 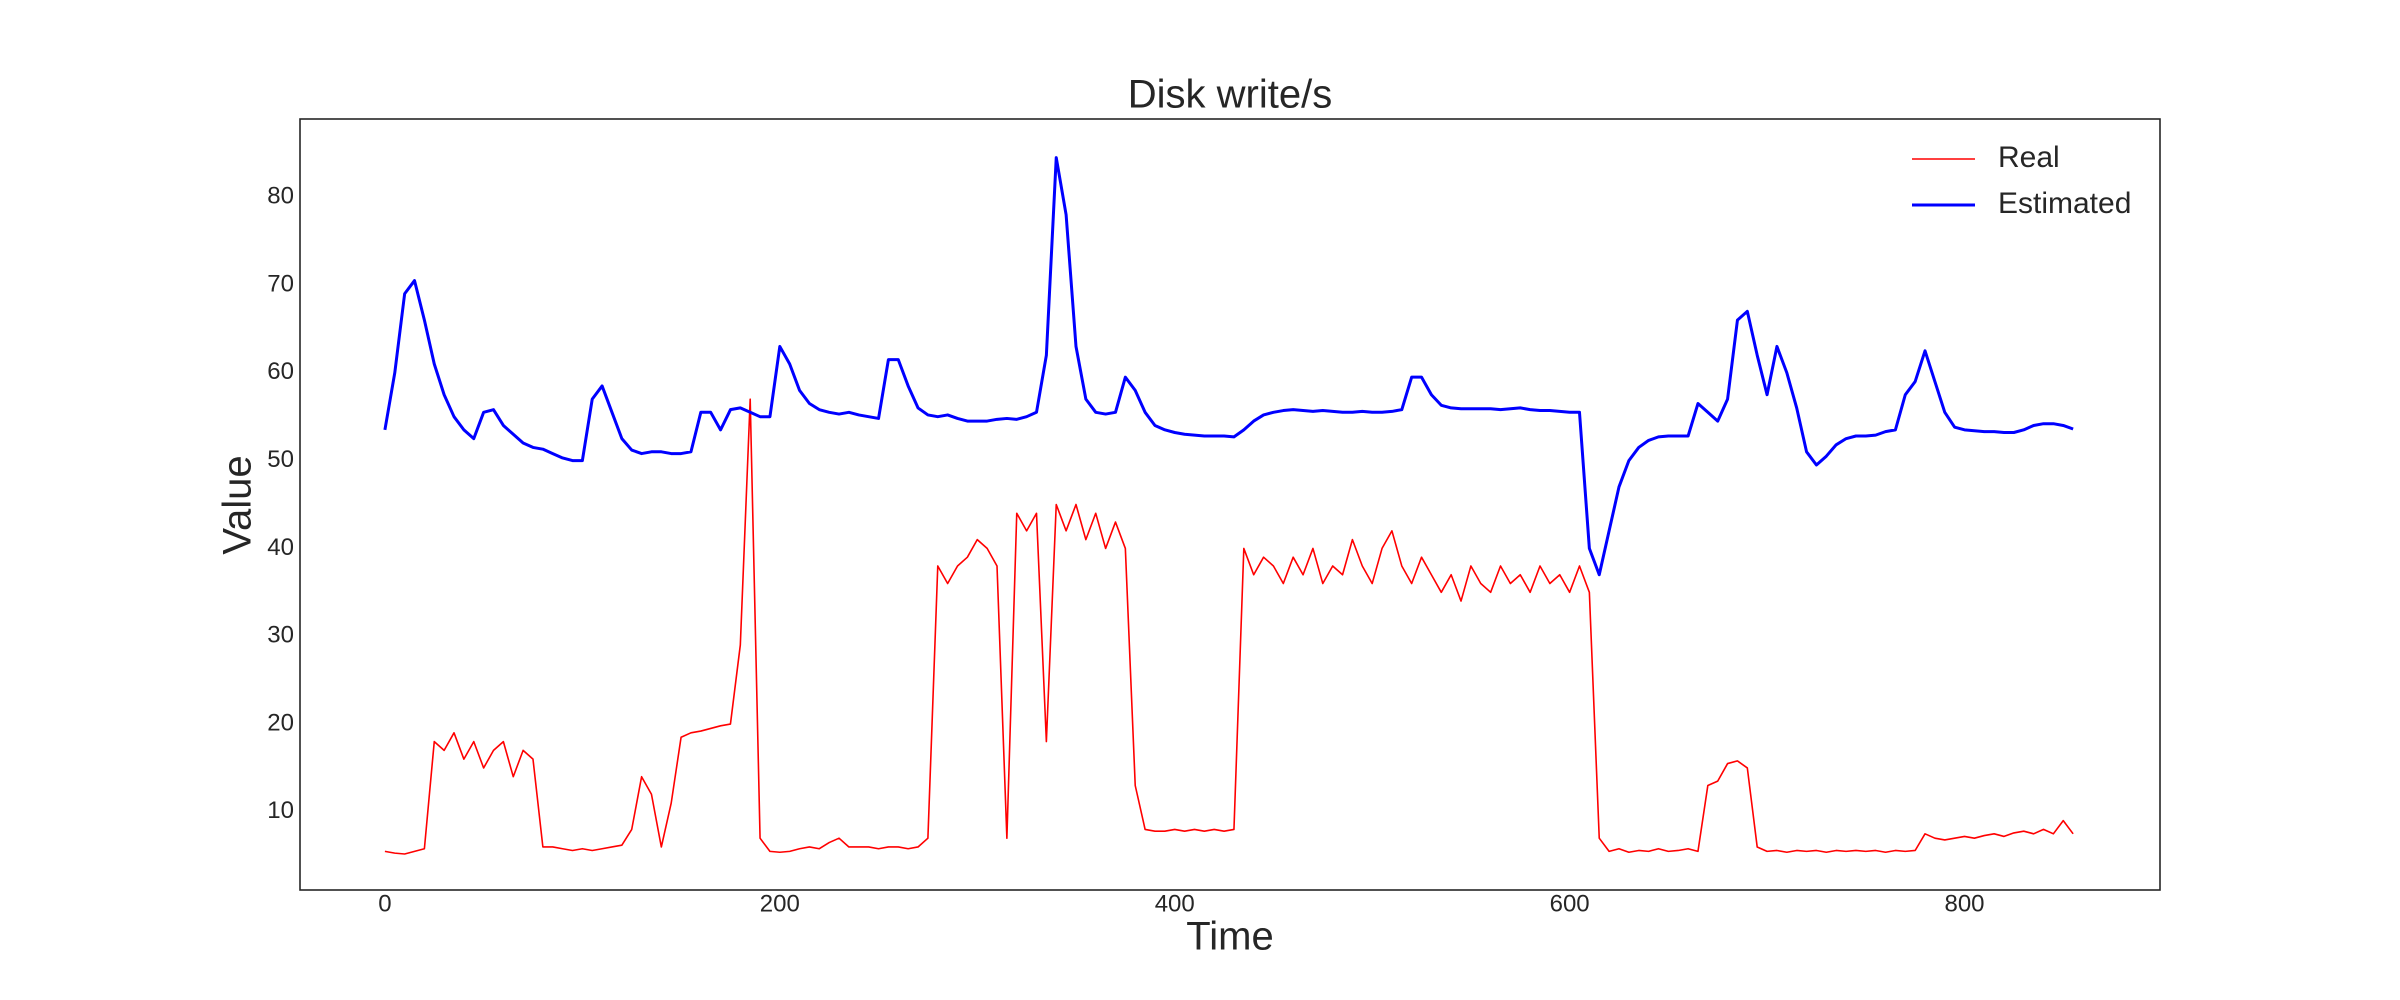 I want to click on y-tick-label: 20, so click(x=280, y=722).